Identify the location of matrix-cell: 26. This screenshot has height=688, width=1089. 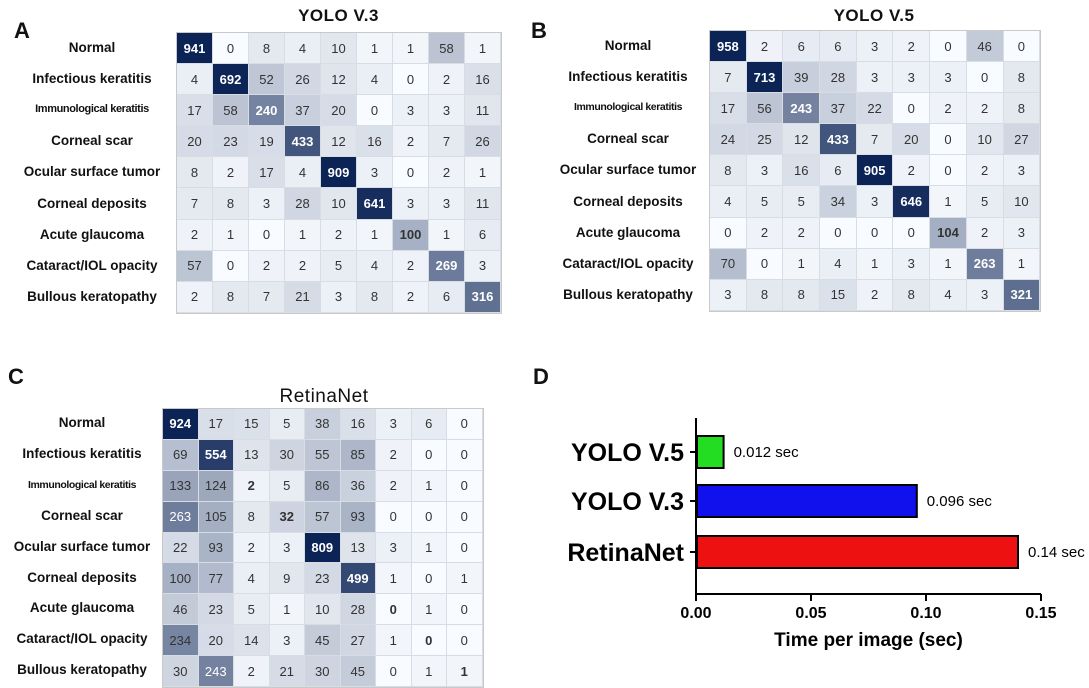
(303, 80).